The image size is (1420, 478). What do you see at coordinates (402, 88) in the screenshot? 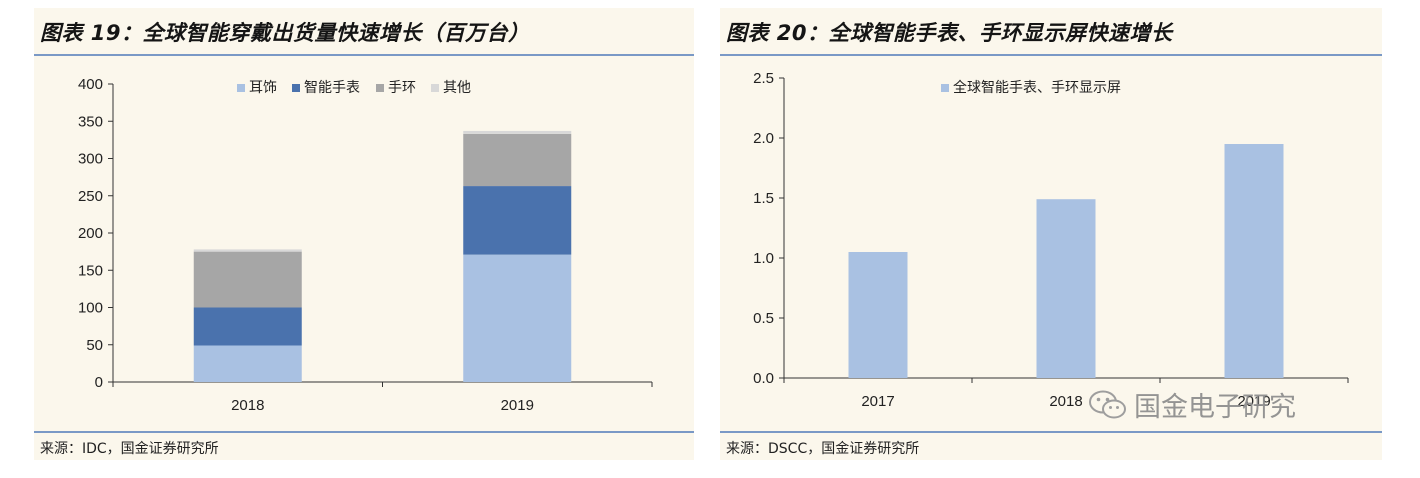
I see `legend-label: 手环` at bounding box center [402, 88].